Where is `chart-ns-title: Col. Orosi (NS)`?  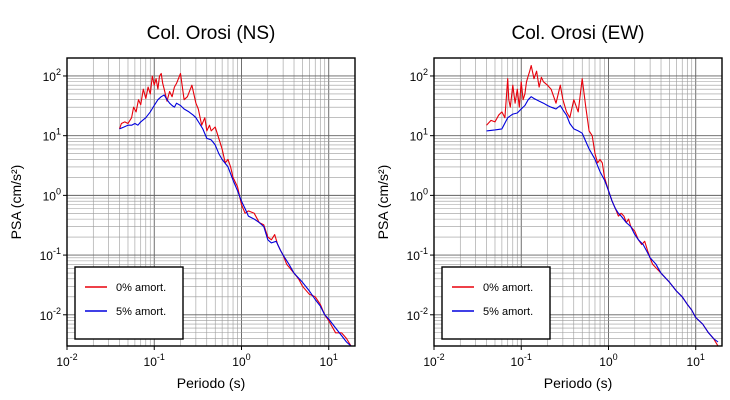 chart-ns-title: Col. Orosi (NS) is located at coordinates (211, 33).